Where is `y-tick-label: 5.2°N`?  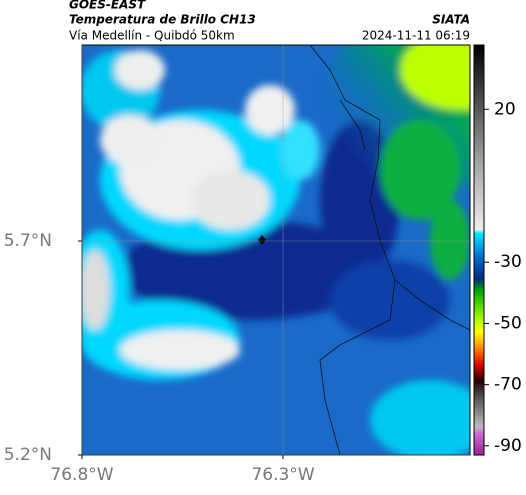 y-tick-label: 5.2°N is located at coordinates (28, 455).